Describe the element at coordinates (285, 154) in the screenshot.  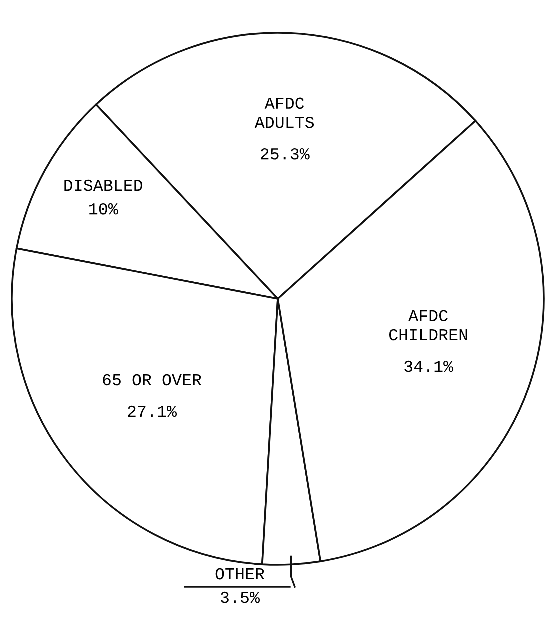
I see `data-label: 25.3%` at that location.